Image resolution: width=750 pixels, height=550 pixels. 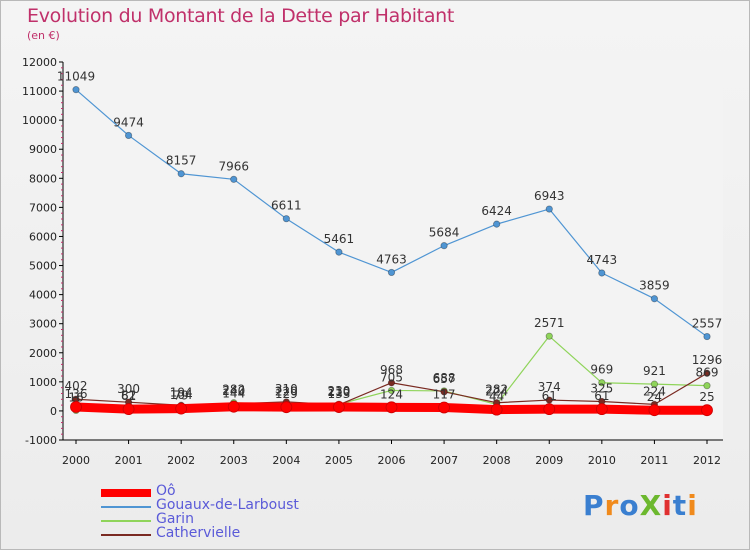 I want to click on x-tick-label: 2008, so click(x=497, y=460).